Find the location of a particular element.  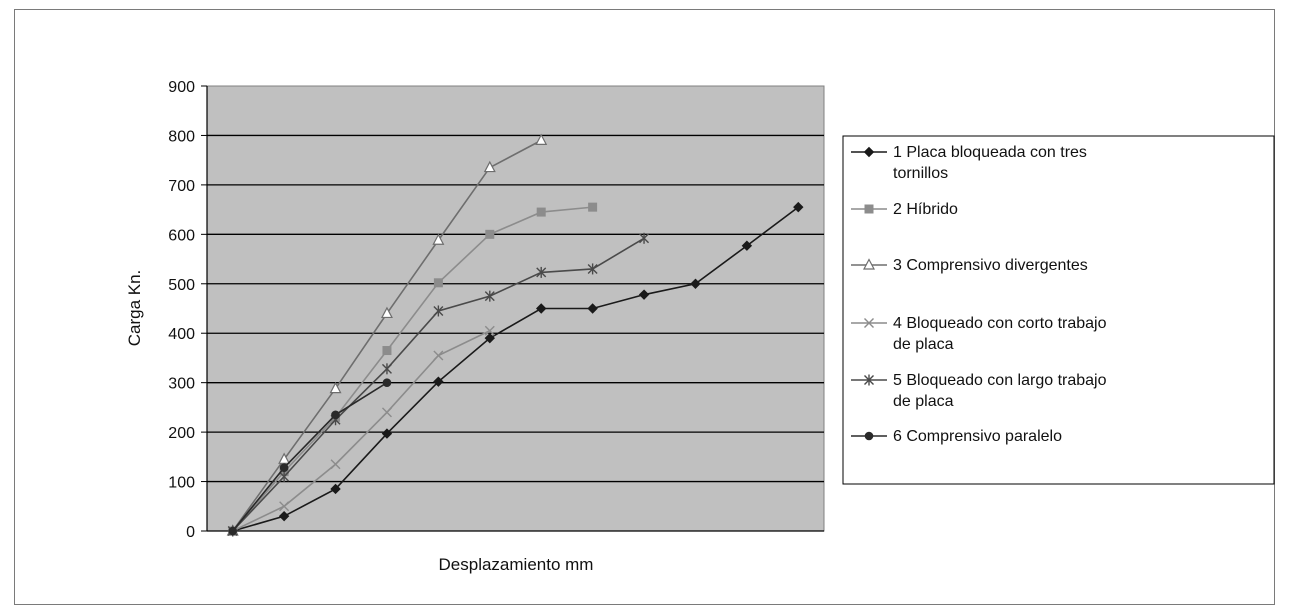

legend-label: 2 Híbrido is located at coordinates (925, 209).